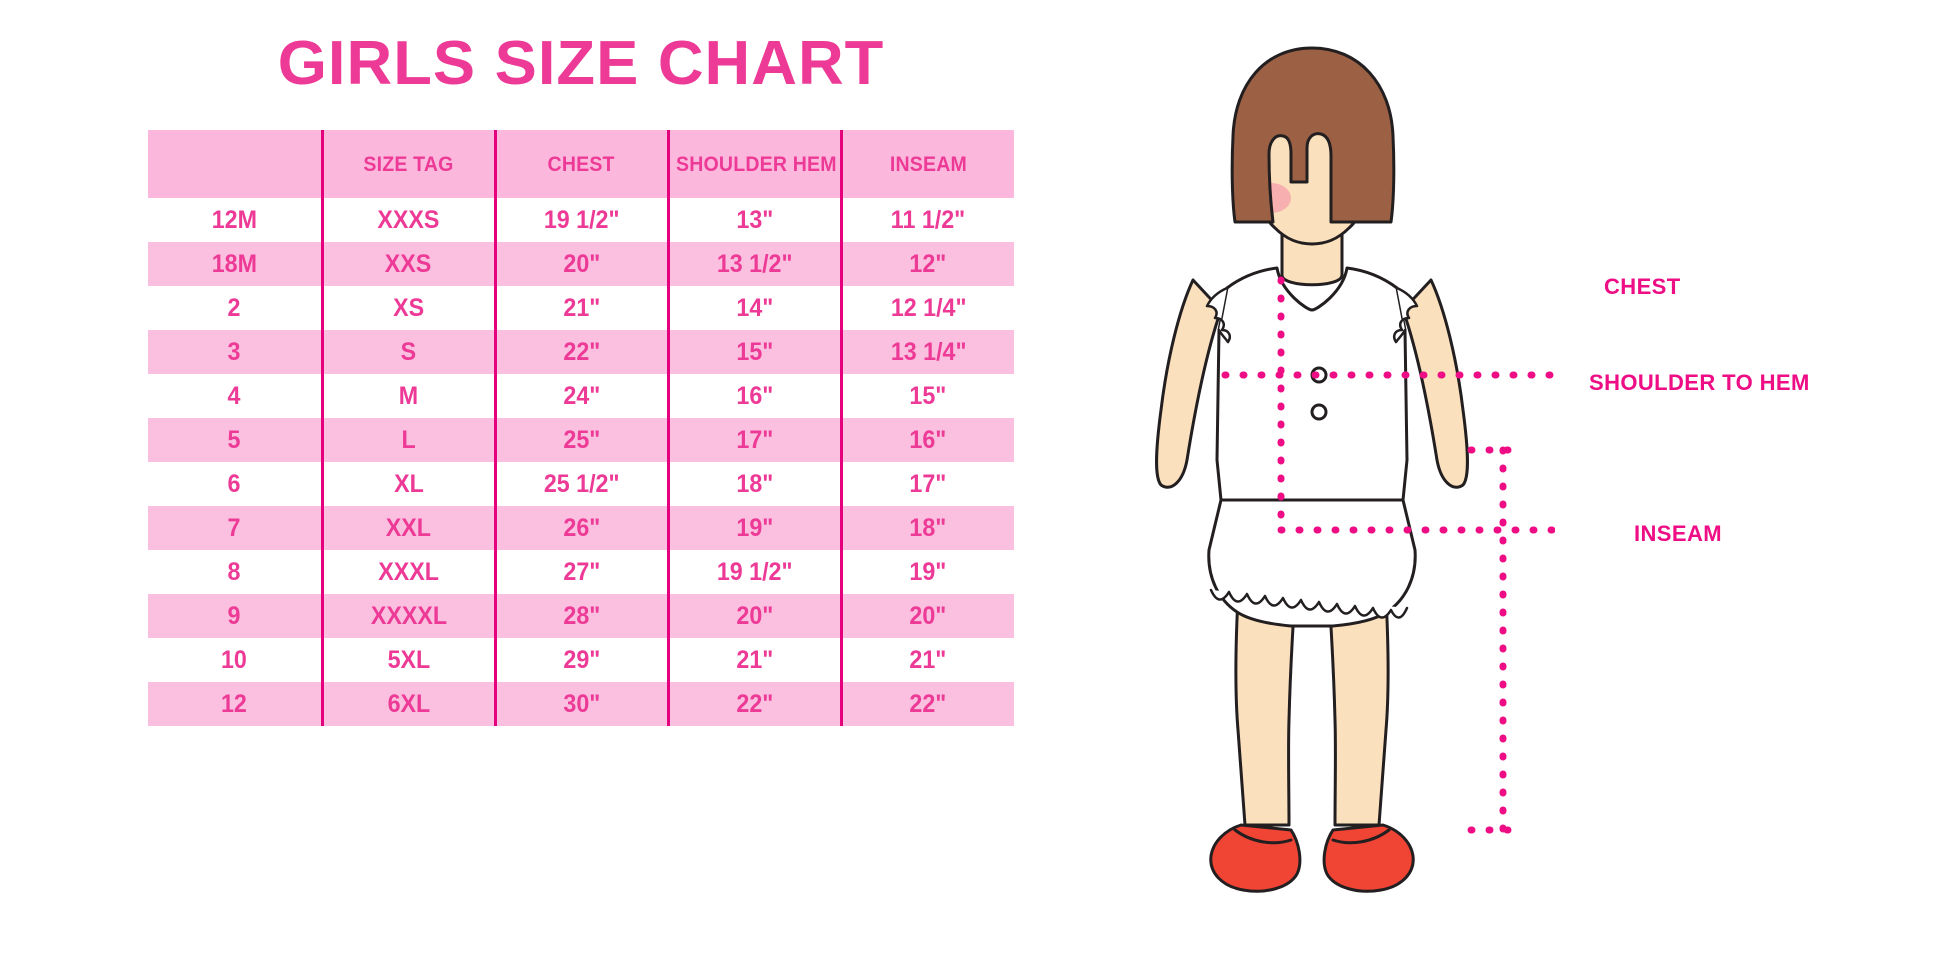 Image resolution: width=1946 pixels, height=973 pixels. I want to click on cell-size-tag-label: S, so click(408, 351).